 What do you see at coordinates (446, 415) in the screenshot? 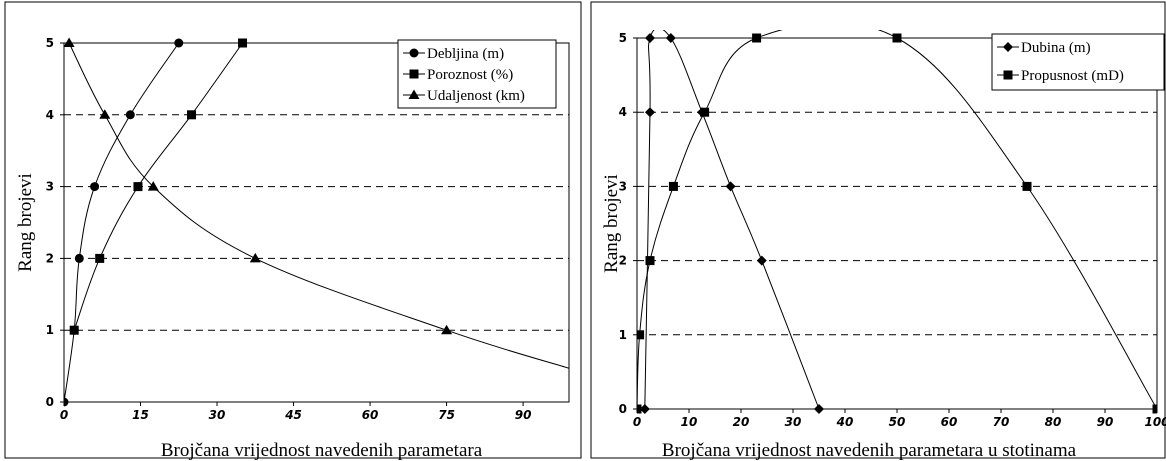
I see `chart-0-xtick-label-75: 75` at bounding box center [446, 415].